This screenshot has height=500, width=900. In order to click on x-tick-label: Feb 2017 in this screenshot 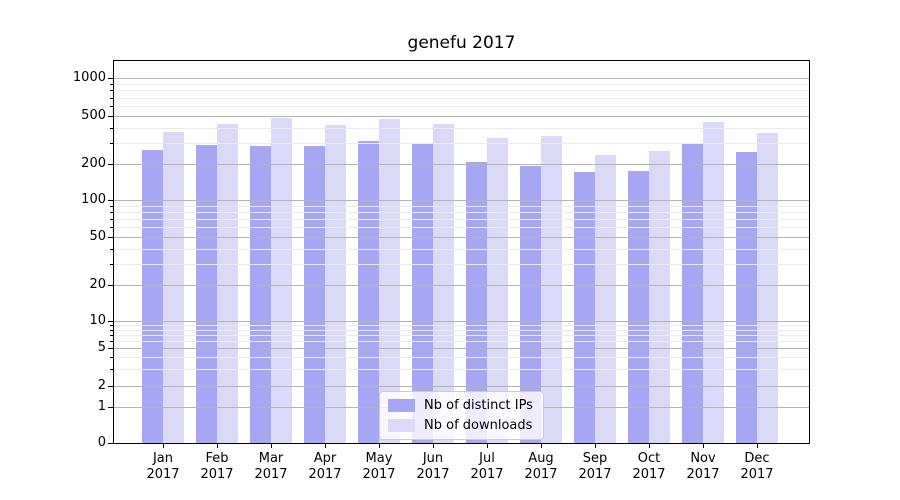, I will do `click(217, 466)`.